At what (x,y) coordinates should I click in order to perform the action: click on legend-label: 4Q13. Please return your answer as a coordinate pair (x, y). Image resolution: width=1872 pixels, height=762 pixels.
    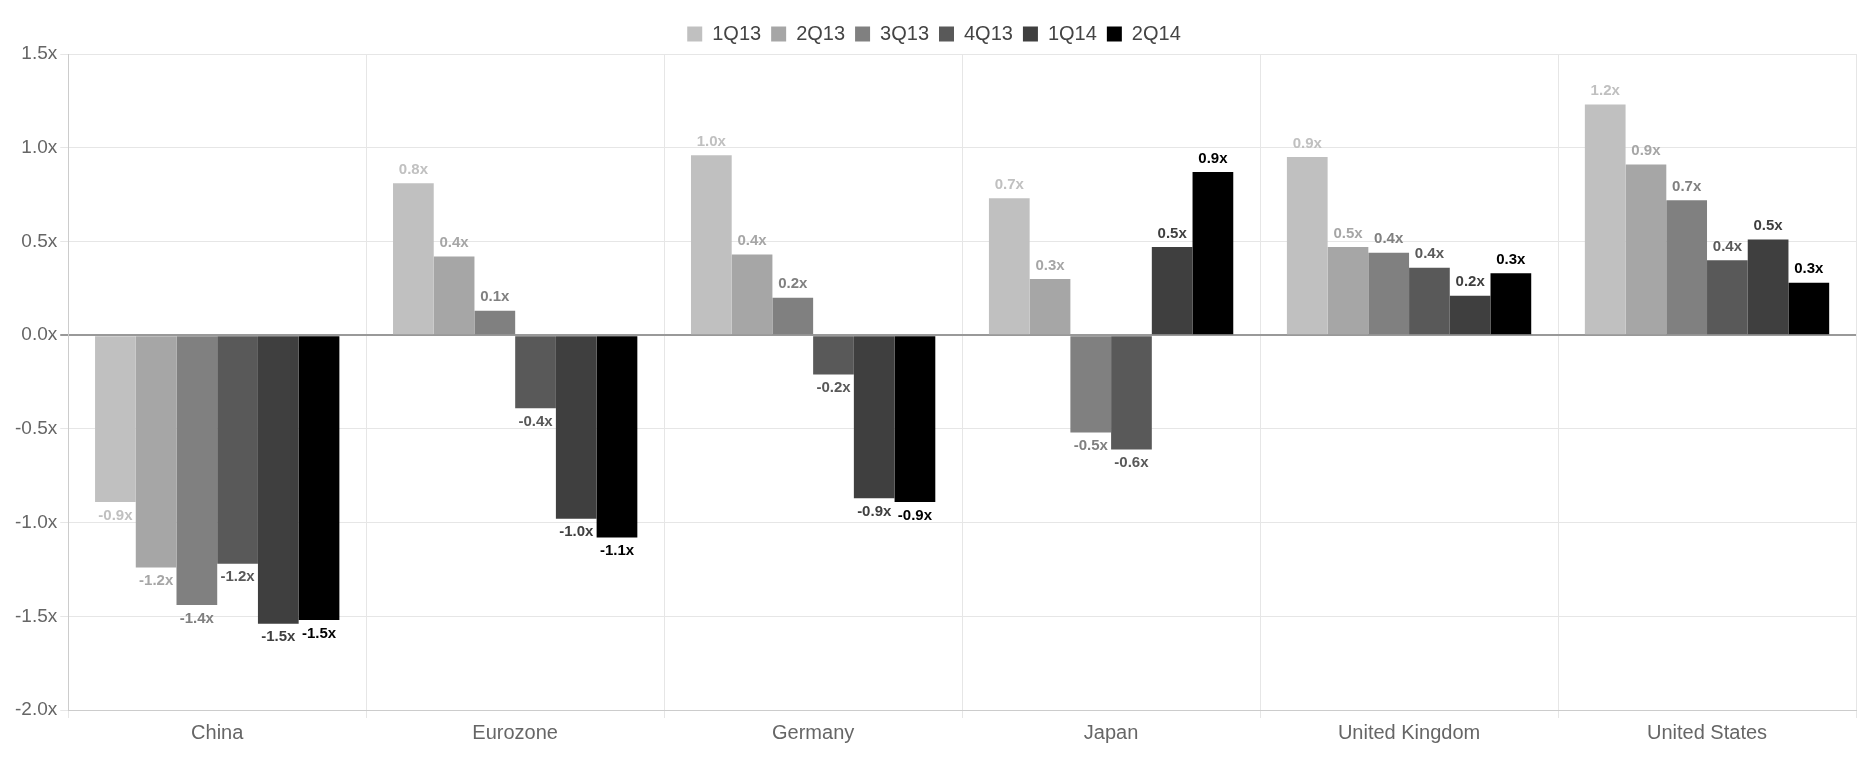
    Looking at the image, I should click on (988, 32).